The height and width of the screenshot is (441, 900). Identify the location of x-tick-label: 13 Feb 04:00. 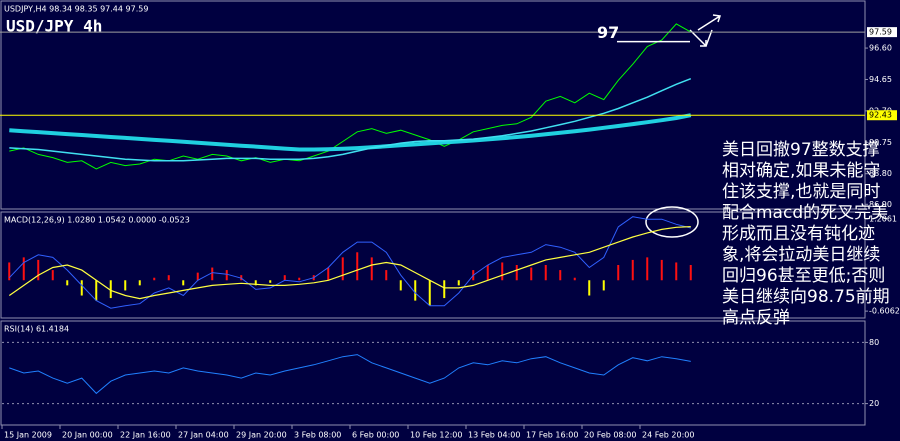
(494, 435).